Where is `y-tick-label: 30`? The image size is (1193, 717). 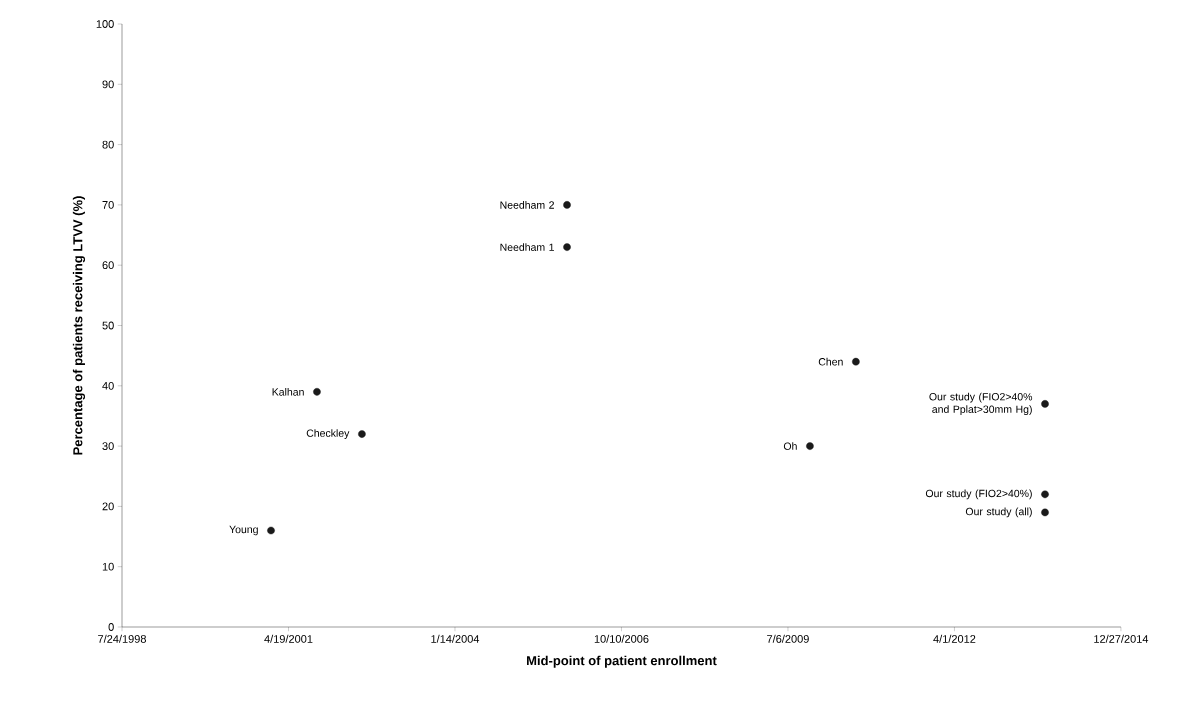
y-tick-label: 30 is located at coordinates (108, 446).